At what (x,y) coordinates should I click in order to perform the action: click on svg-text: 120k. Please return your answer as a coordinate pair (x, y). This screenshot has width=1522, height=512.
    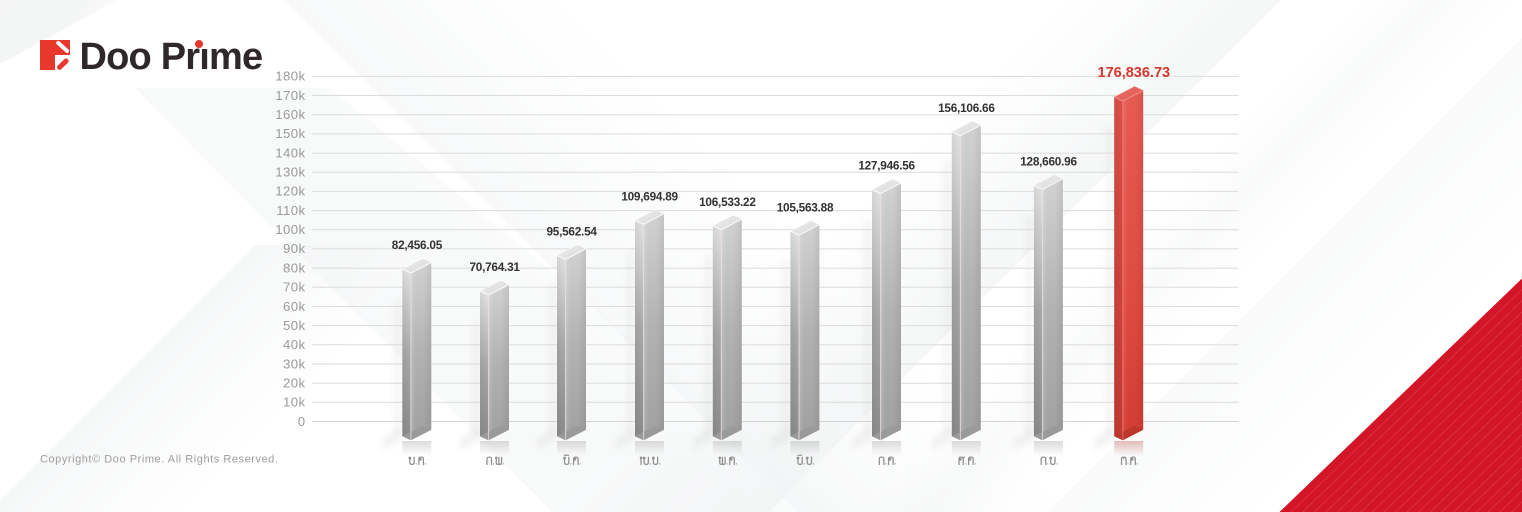
    Looking at the image, I should click on (290, 191).